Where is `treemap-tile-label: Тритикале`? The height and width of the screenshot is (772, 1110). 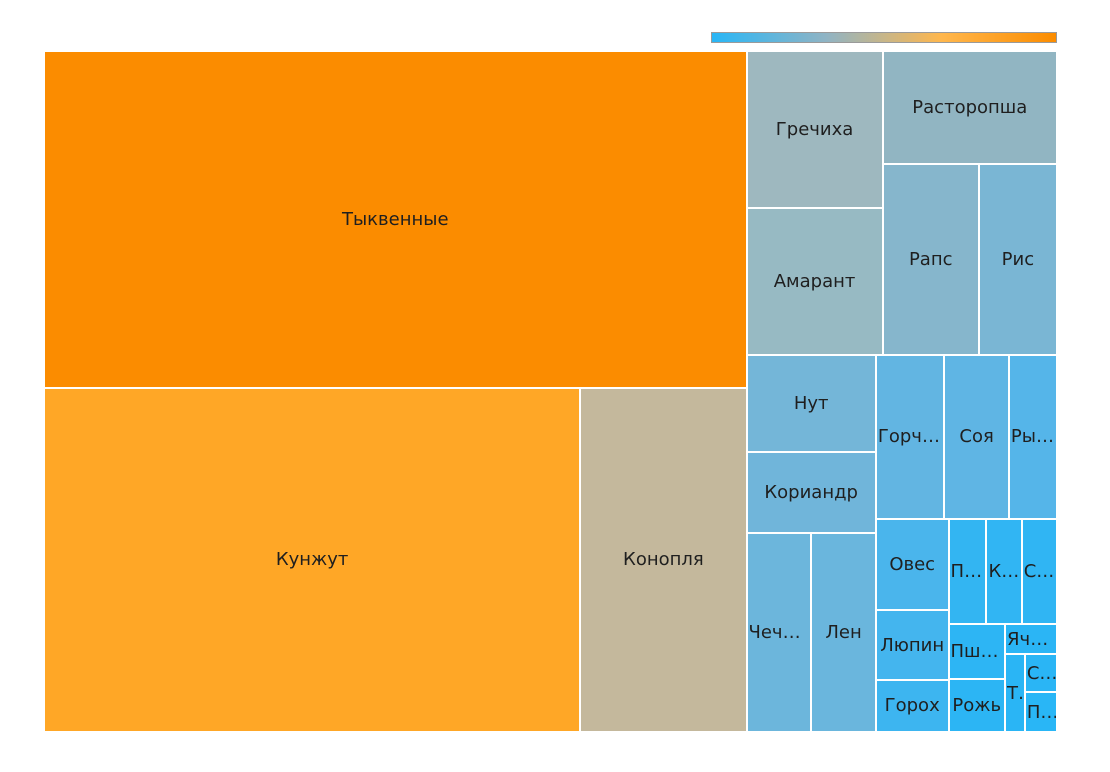 treemap-tile-label: Тритикале is located at coordinates (1015, 693).